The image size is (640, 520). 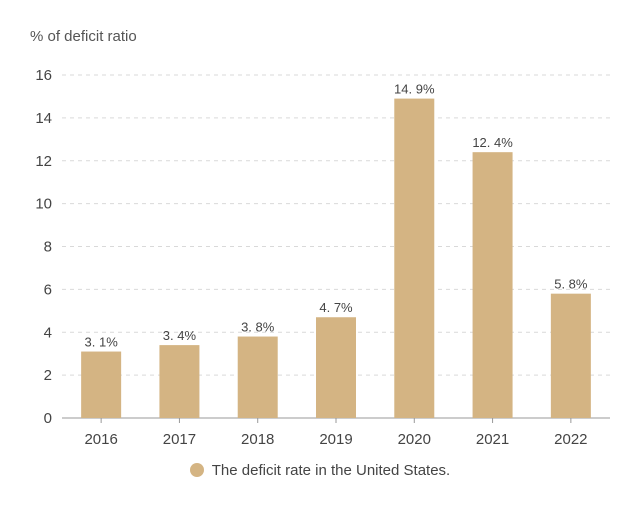 What do you see at coordinates (48, 289) in the screenshot?
I see `y-tick-label: 6` at bounding box center [48, 289].